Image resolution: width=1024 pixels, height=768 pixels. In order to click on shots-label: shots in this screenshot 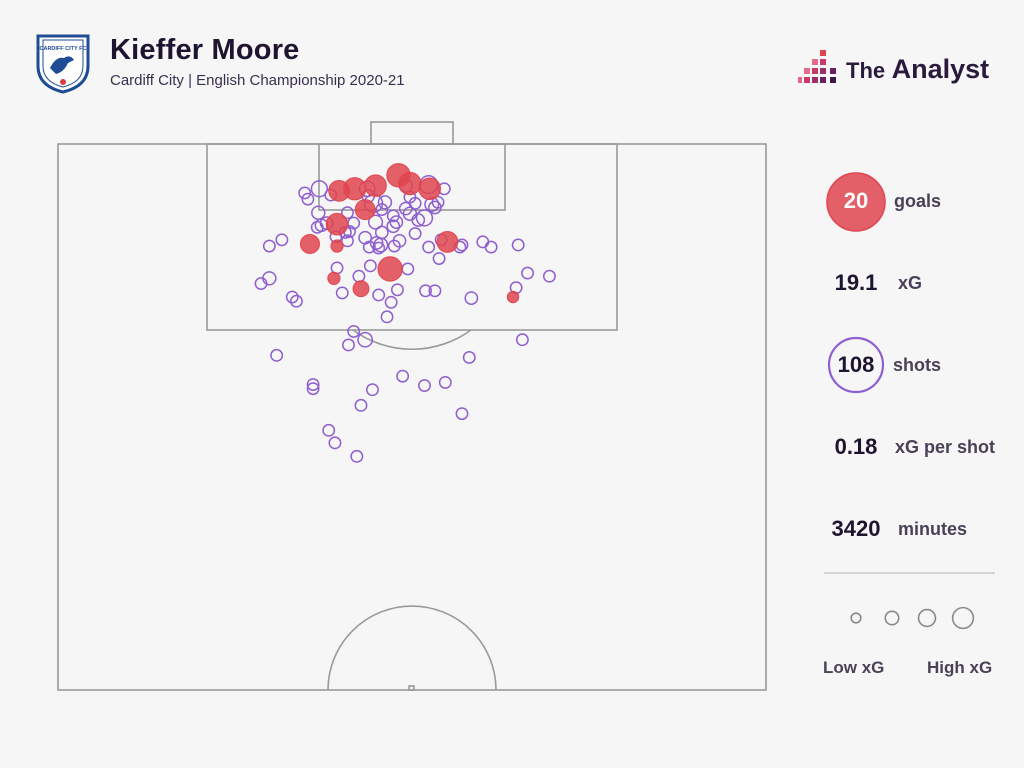, I will do `click(917, 365)`.